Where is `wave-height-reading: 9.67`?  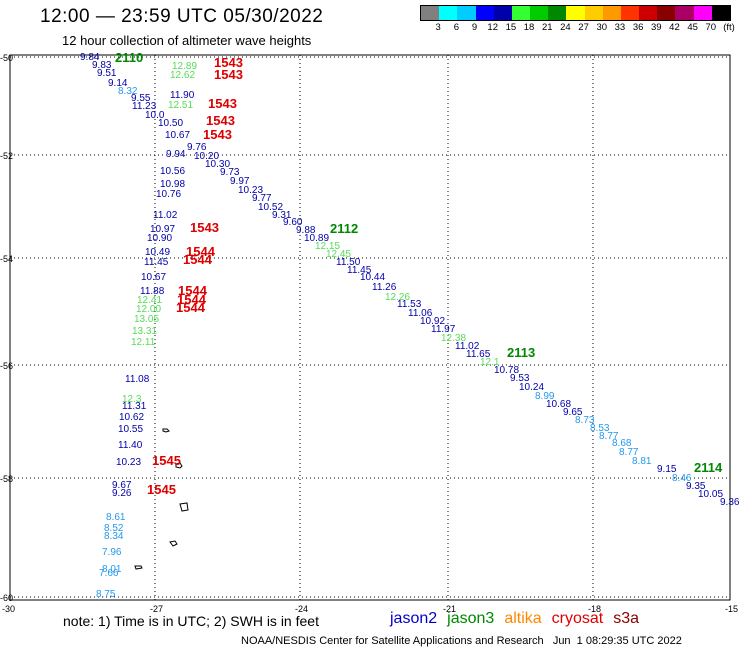 wave-height-reading: 9.67 is located at coordinates (122, 485).